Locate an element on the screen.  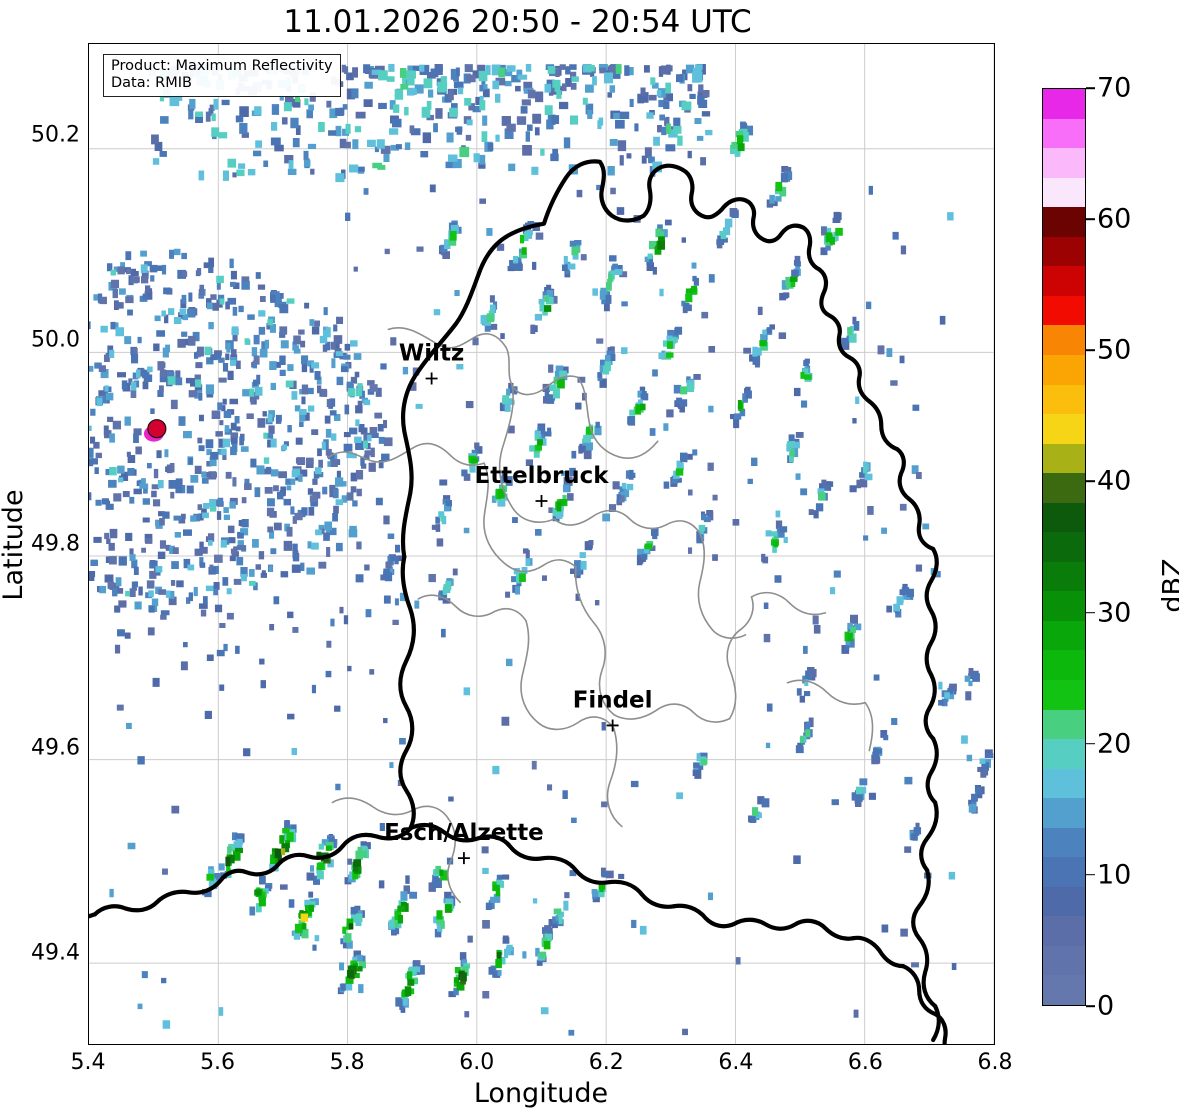
y-tick-label: 49.8 is located at coordinates (55, 544).